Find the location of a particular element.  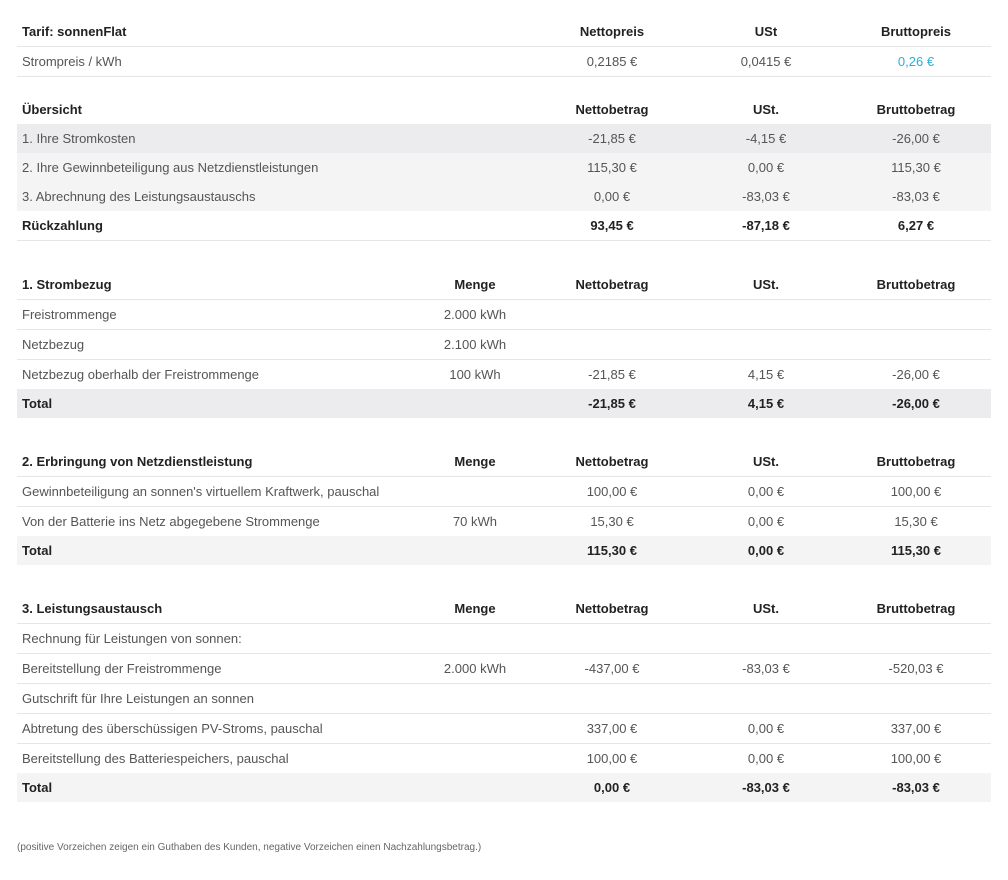

total-netto: 93,45 € is located at coordinates (612, 226).